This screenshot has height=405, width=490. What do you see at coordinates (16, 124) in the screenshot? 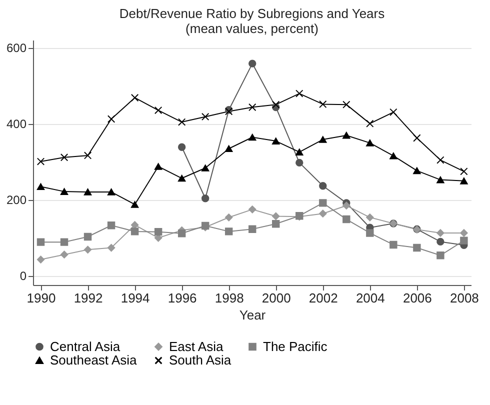
I see `y-tick-label: 400` at bounding box center [16, 124].